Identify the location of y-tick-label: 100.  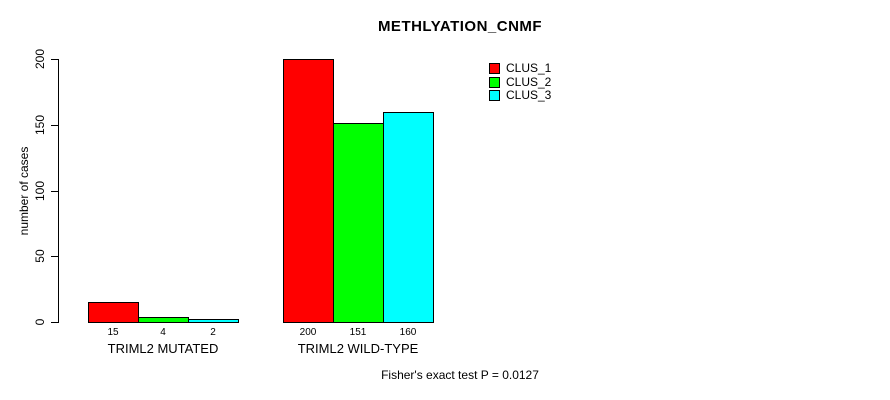
(40, 191).